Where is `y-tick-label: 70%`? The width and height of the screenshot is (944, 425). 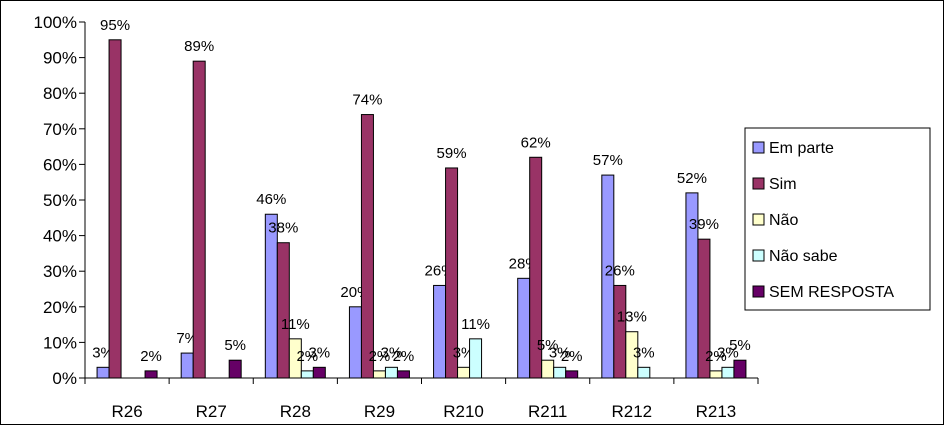
y-tick-label: 70% is located at coordinates (60, 129).